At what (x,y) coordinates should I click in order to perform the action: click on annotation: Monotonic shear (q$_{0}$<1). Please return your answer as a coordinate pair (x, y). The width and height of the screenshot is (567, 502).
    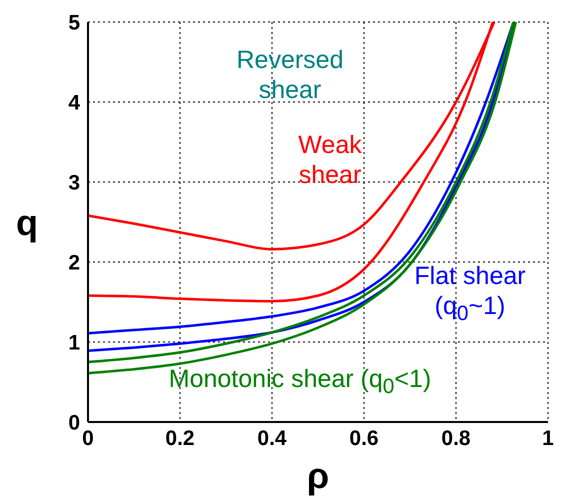
    Looking at the image, I should click on (300, 382).